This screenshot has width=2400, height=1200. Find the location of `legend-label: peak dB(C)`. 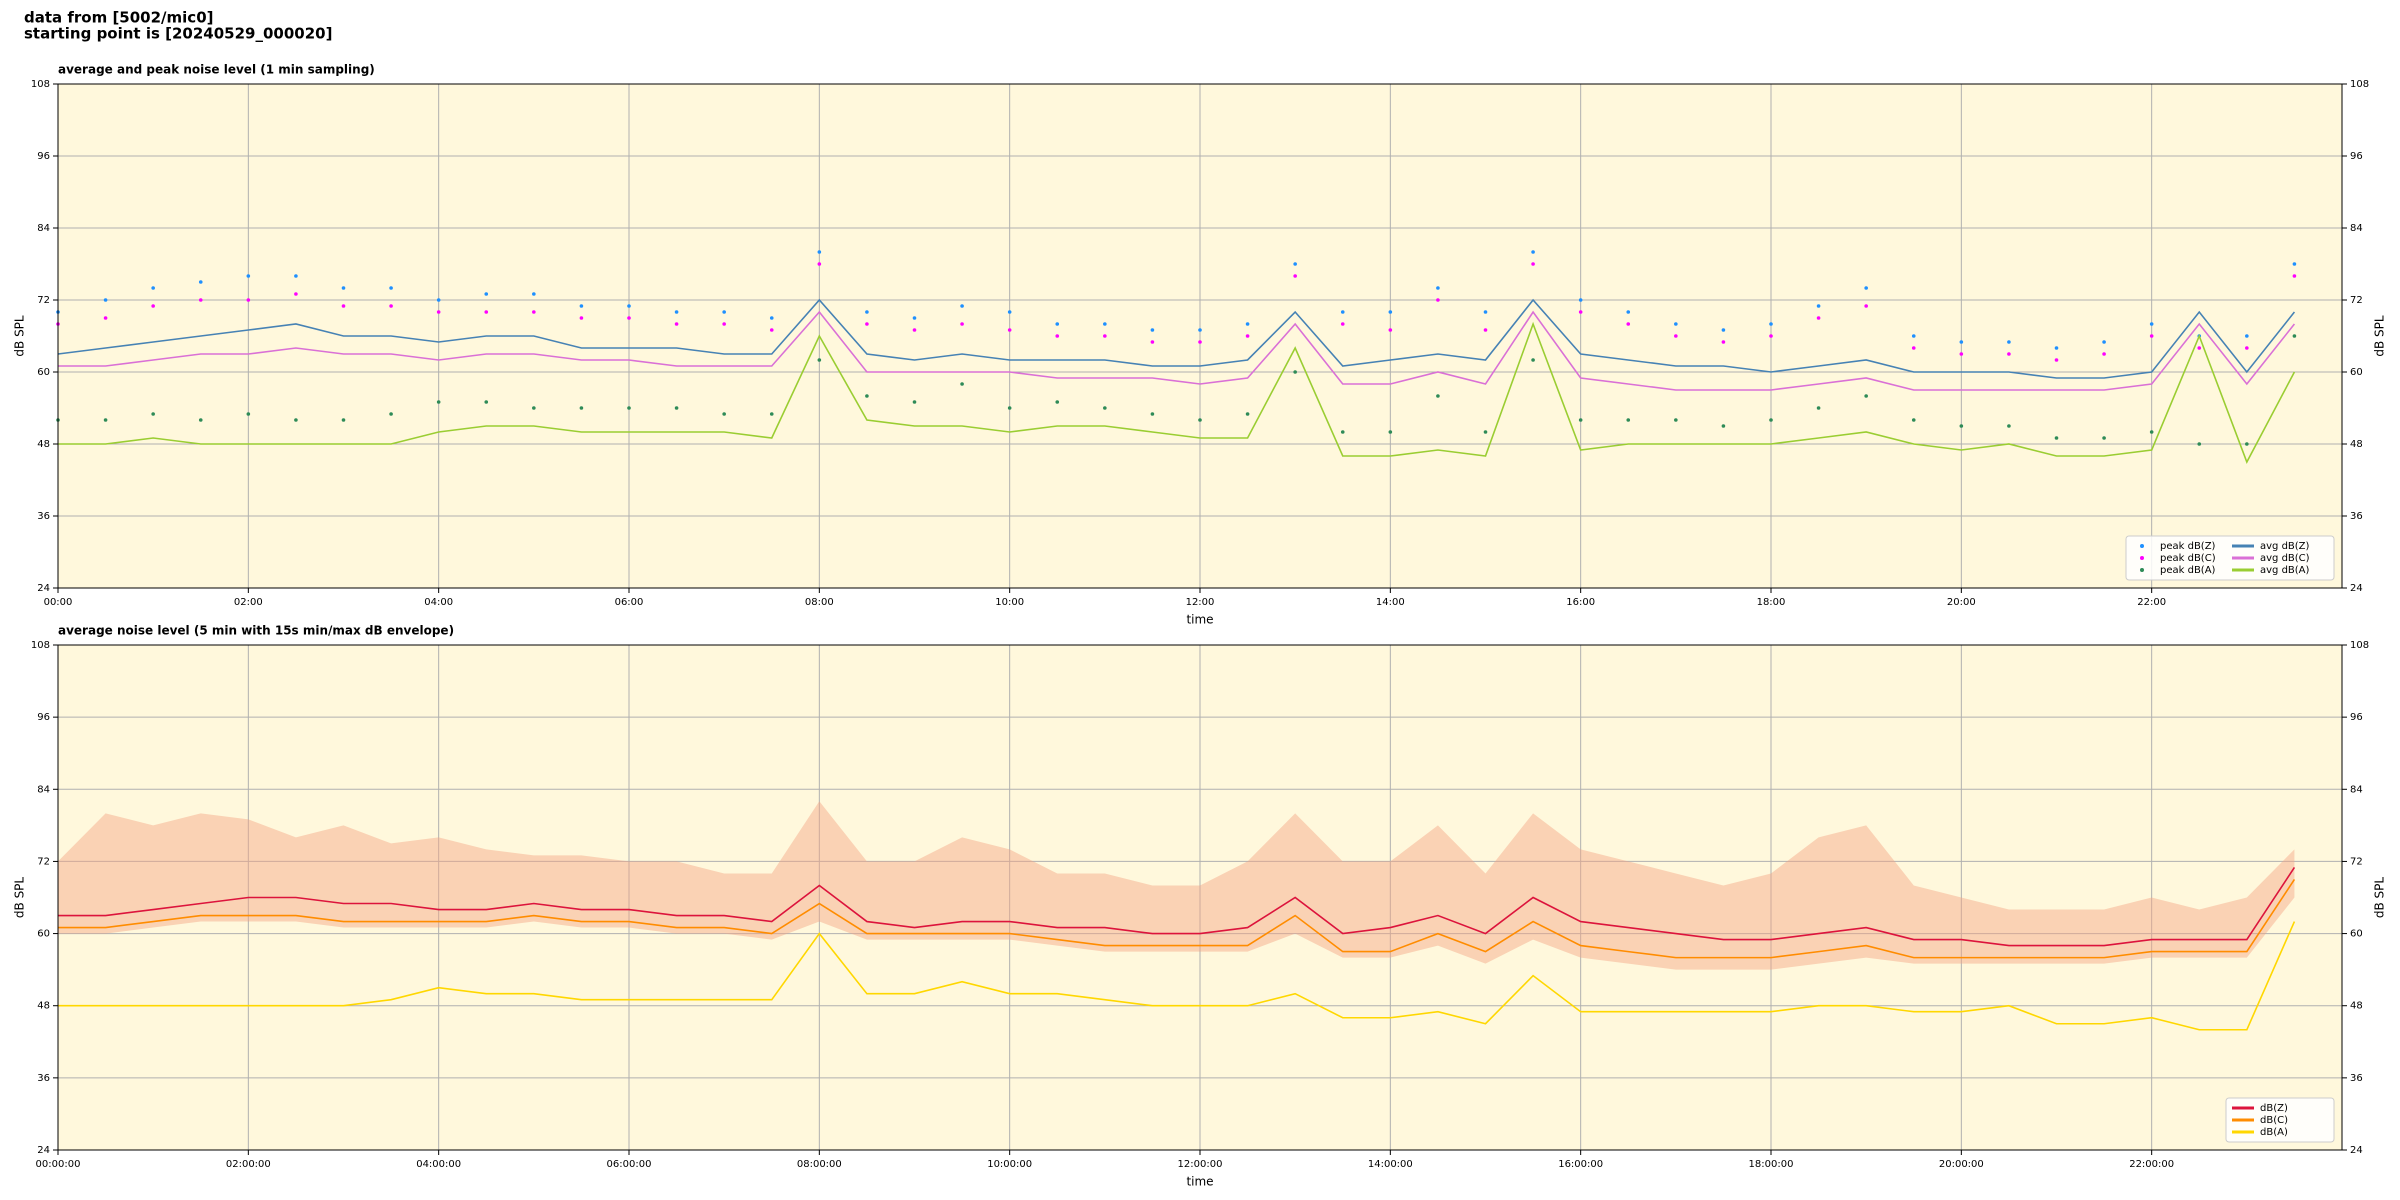

legend-label: peak dB(C) is located at coordinates (2188, 558).